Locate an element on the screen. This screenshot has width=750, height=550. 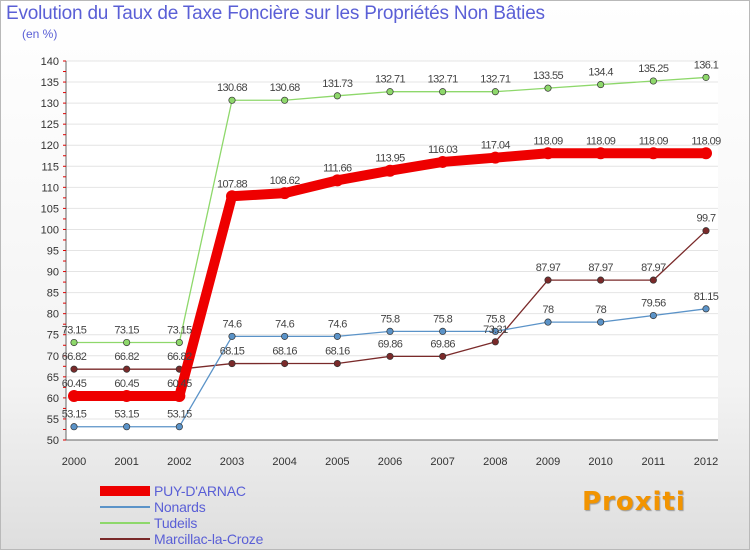
legend-item-marcillac-la-croze: Marcillac-la-Croze is located at coordinates (181, 539).